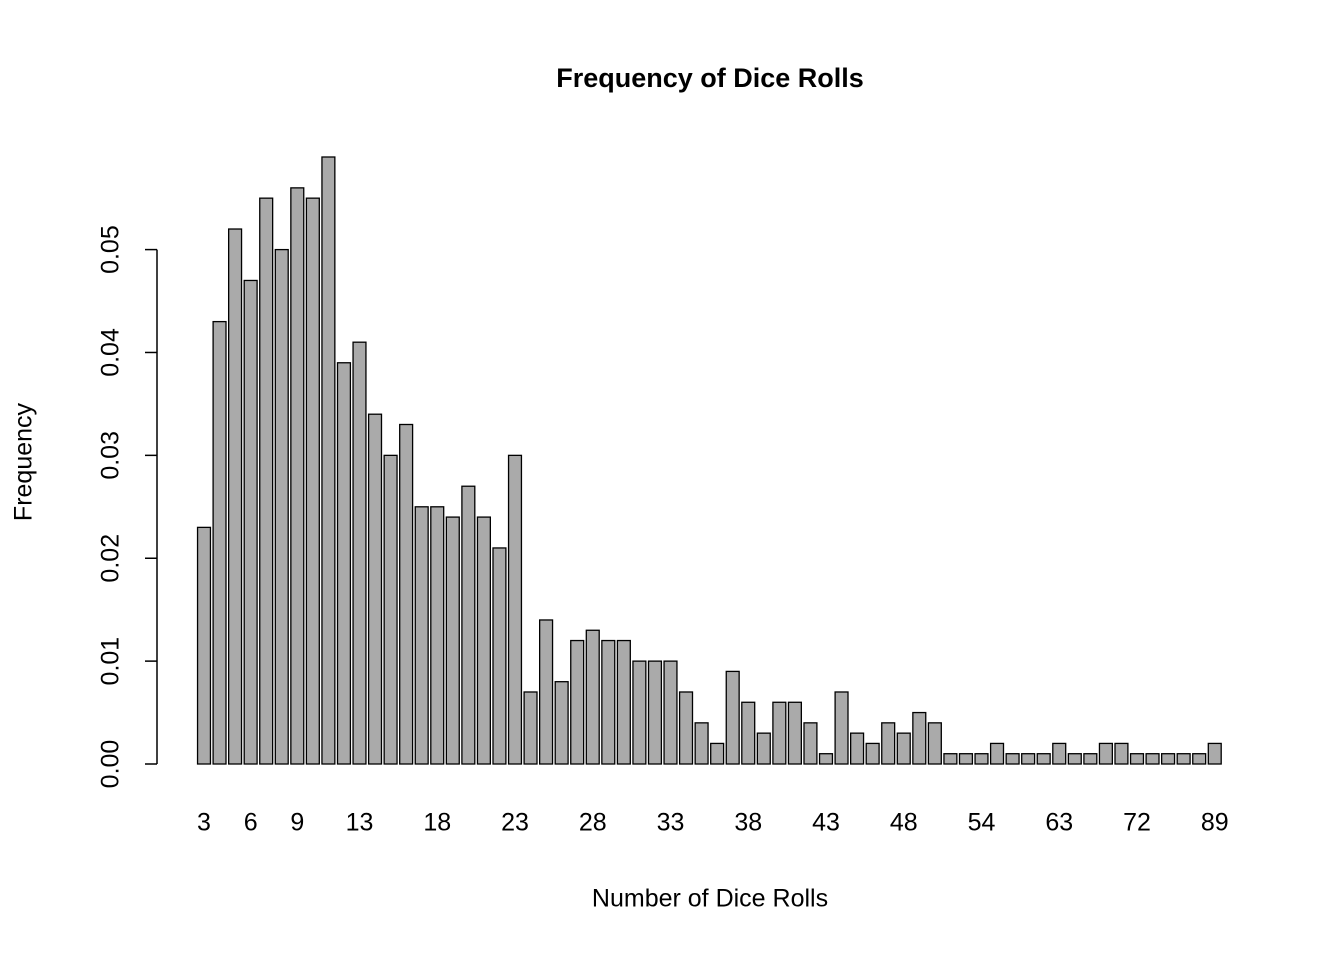  What do you see at coordinates (710, 899) in the screenshot?
I see `x-axis-label: Number of Dice Rolls` at bounding box center [710, 899].